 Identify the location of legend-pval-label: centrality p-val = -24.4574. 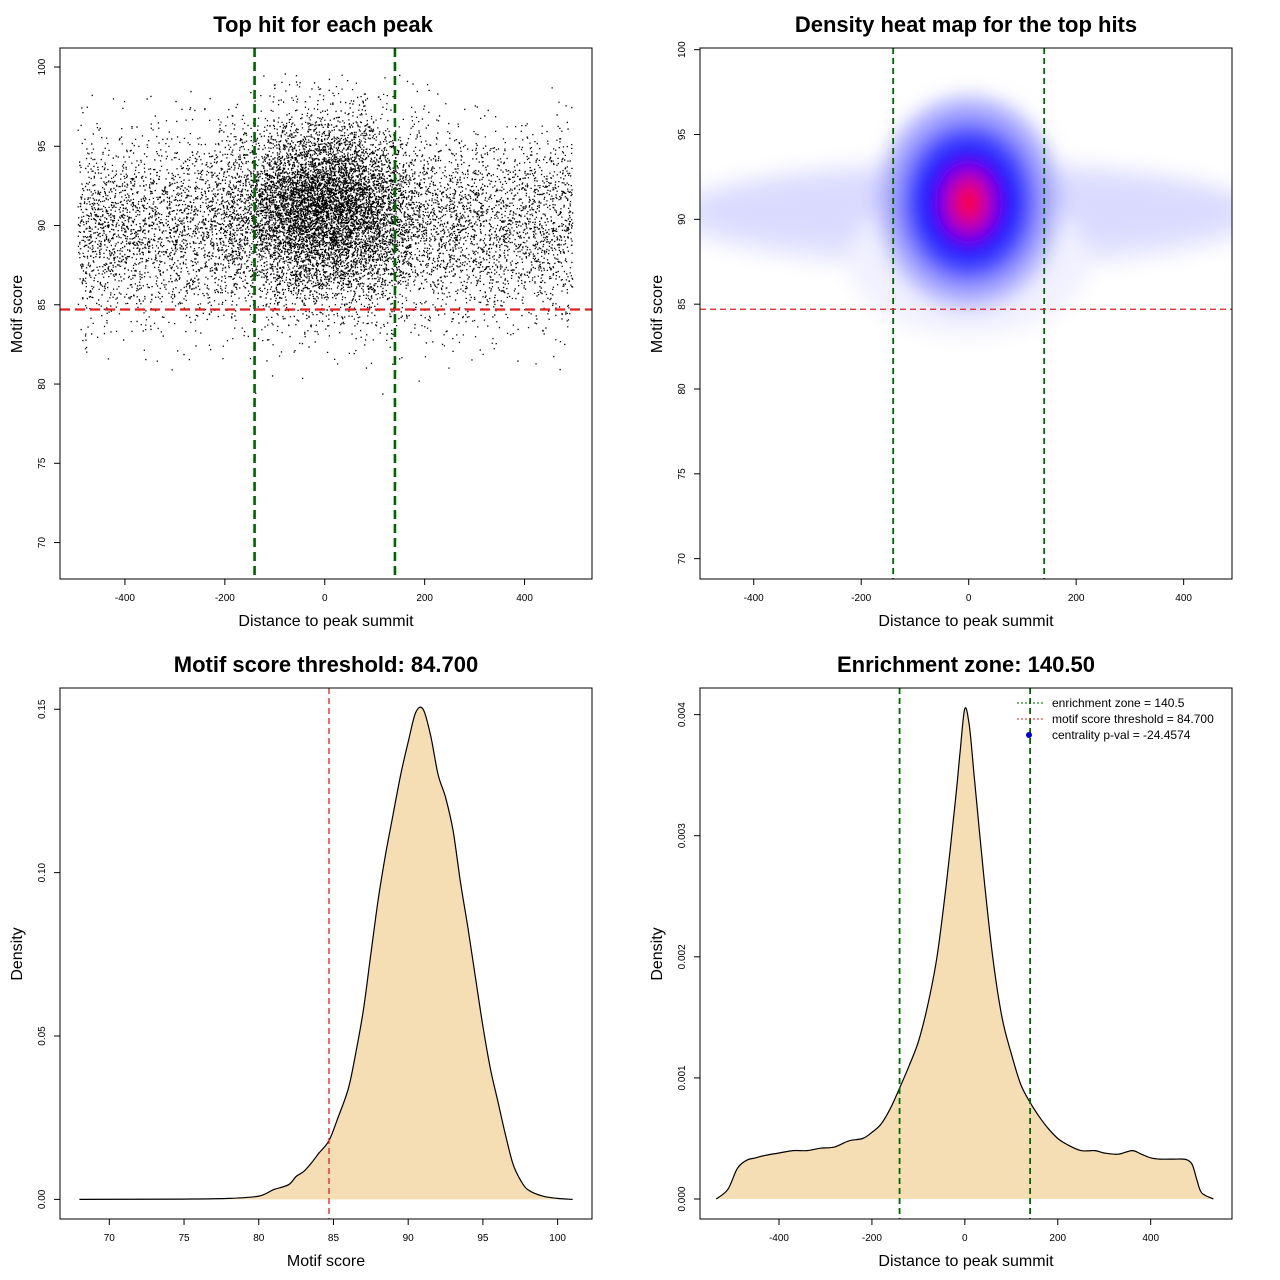
(1121, 735).